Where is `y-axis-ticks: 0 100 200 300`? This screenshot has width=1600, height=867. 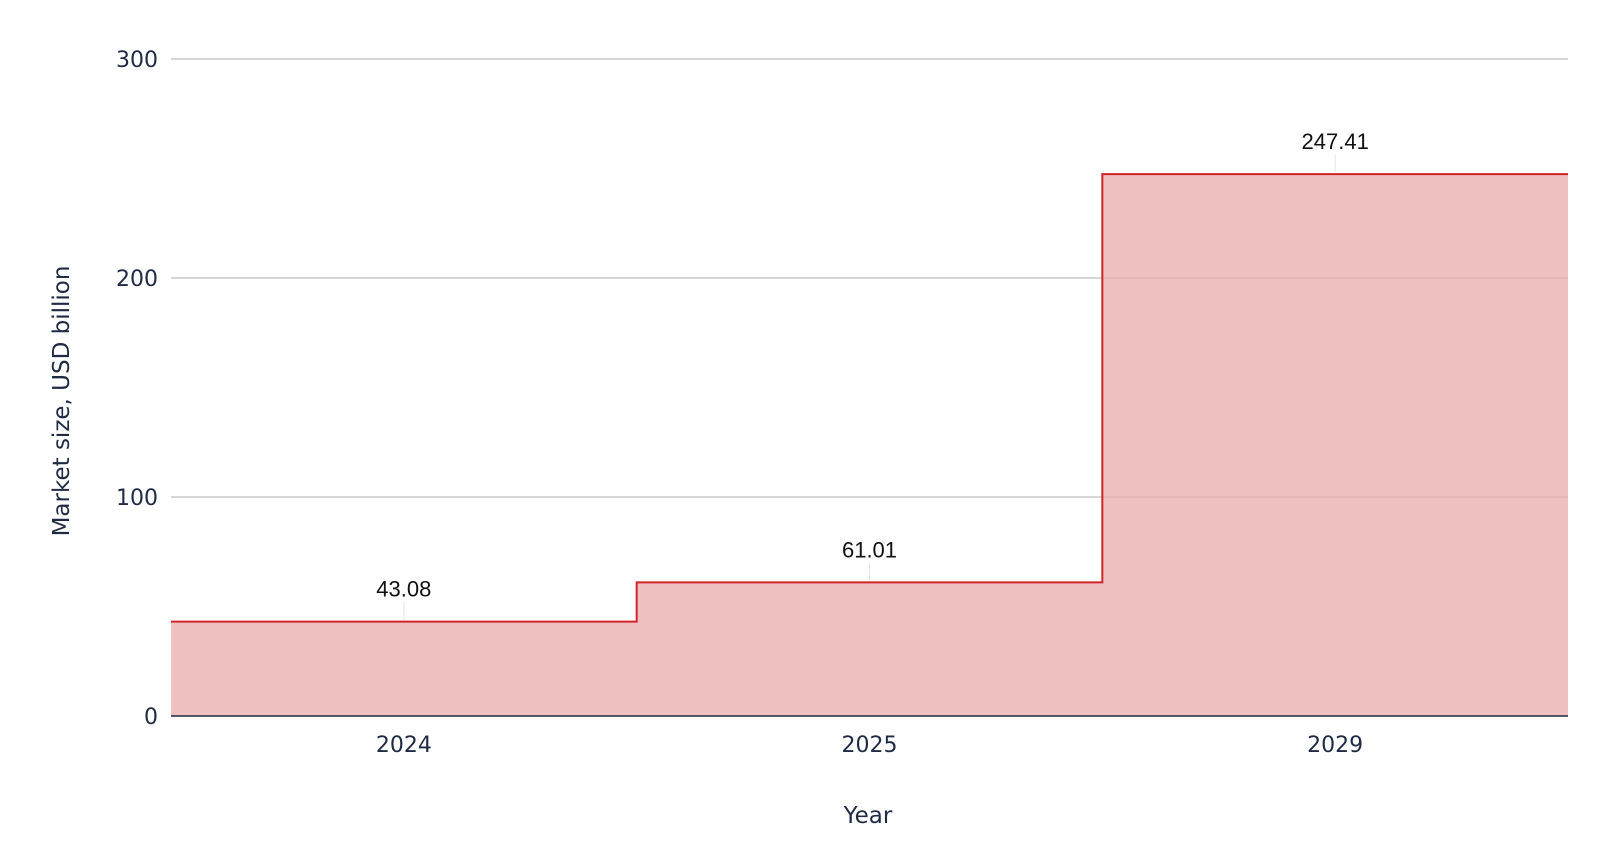 y-axis-ticks: 0 100 200 300 is located at coordinates (137, 389).